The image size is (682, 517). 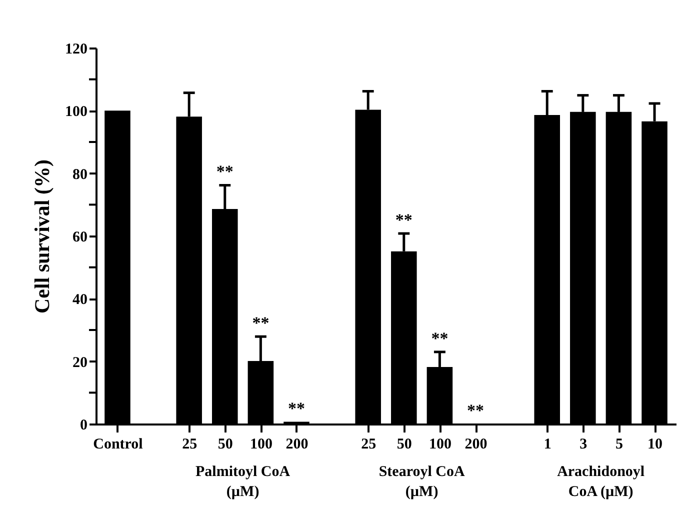 What do you see at coordinates (76, 50) in the screenshot?
I see `y-tick-label: 120` at bounding box center [76, 50].